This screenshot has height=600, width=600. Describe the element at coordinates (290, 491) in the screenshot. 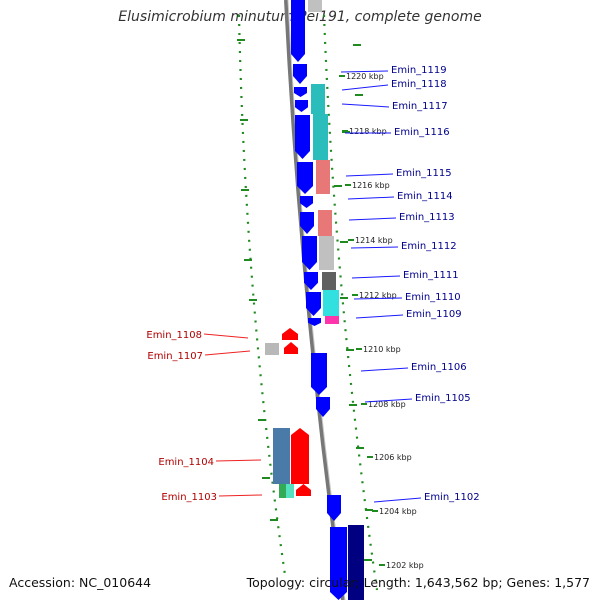

I see `feature-teal` at that location.